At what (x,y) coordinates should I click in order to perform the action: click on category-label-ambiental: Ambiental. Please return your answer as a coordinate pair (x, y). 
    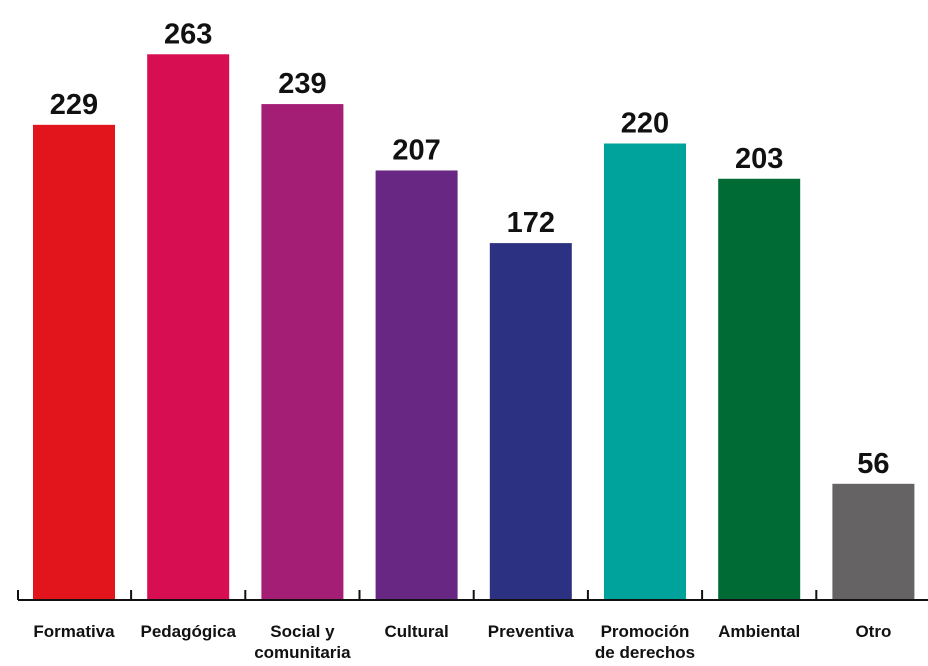
    Looking at the image, I should click on (759, 631).